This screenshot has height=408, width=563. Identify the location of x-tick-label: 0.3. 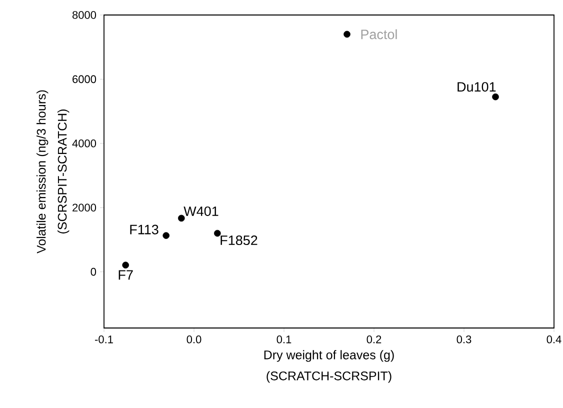
(464, 340).